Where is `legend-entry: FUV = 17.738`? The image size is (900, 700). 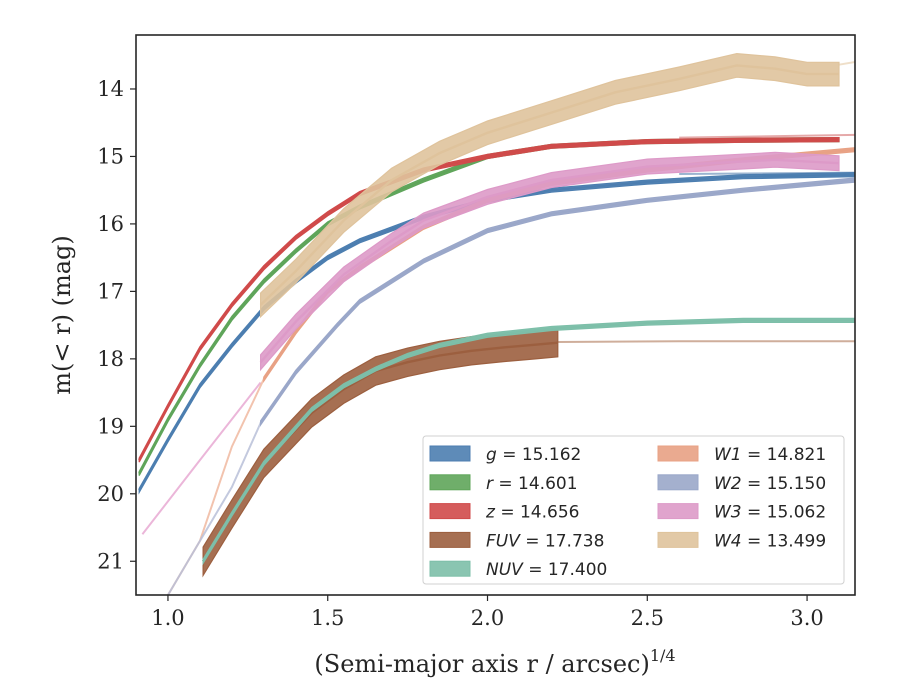 legend-entry: FUV = 17.738 is located at coordinates (516, 541).